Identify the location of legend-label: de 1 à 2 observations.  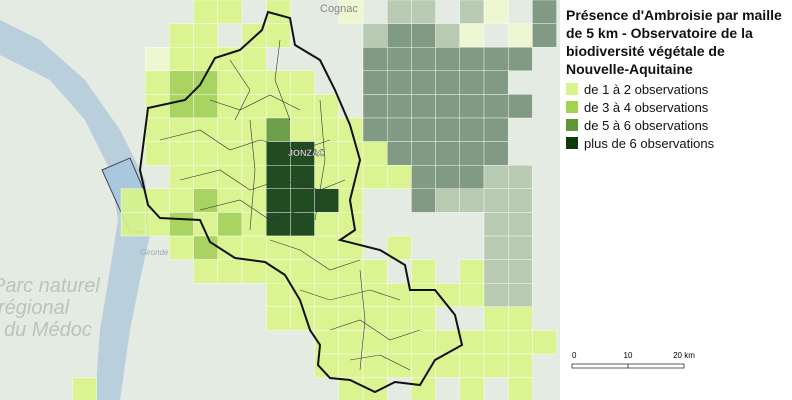
(646, 89).